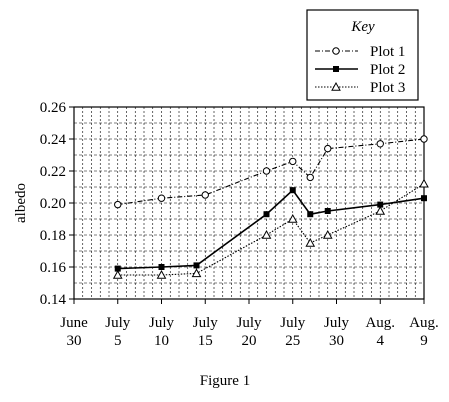  What do you see at coordinates (249, 341) in the screenshot?
I see `x-tick-label-day: 20` at bounding box center [249, 341].